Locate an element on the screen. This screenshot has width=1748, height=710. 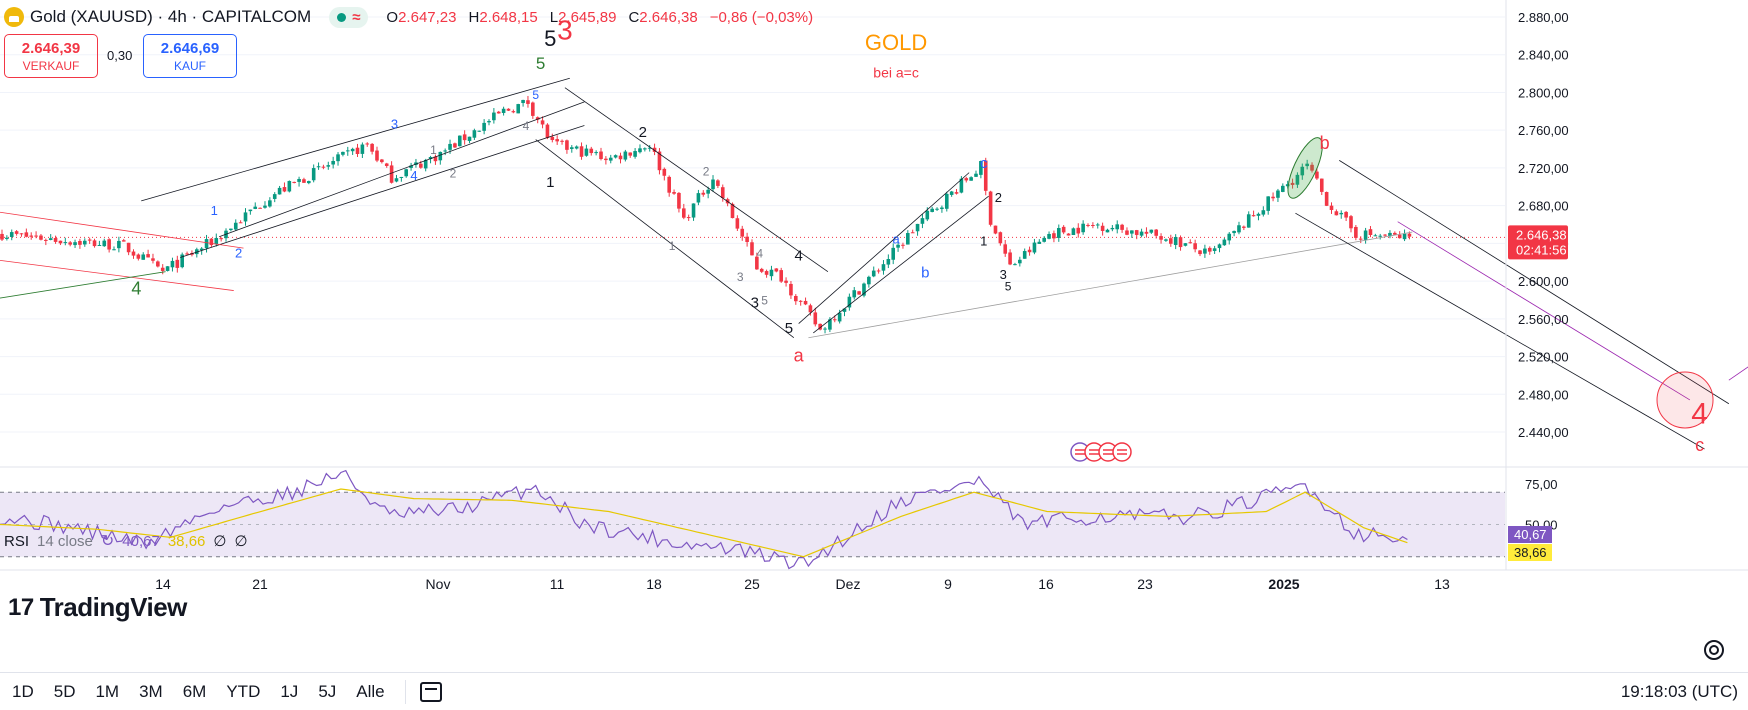
tradingview-mark-icon: 17 is located at coordinates (21, 607).